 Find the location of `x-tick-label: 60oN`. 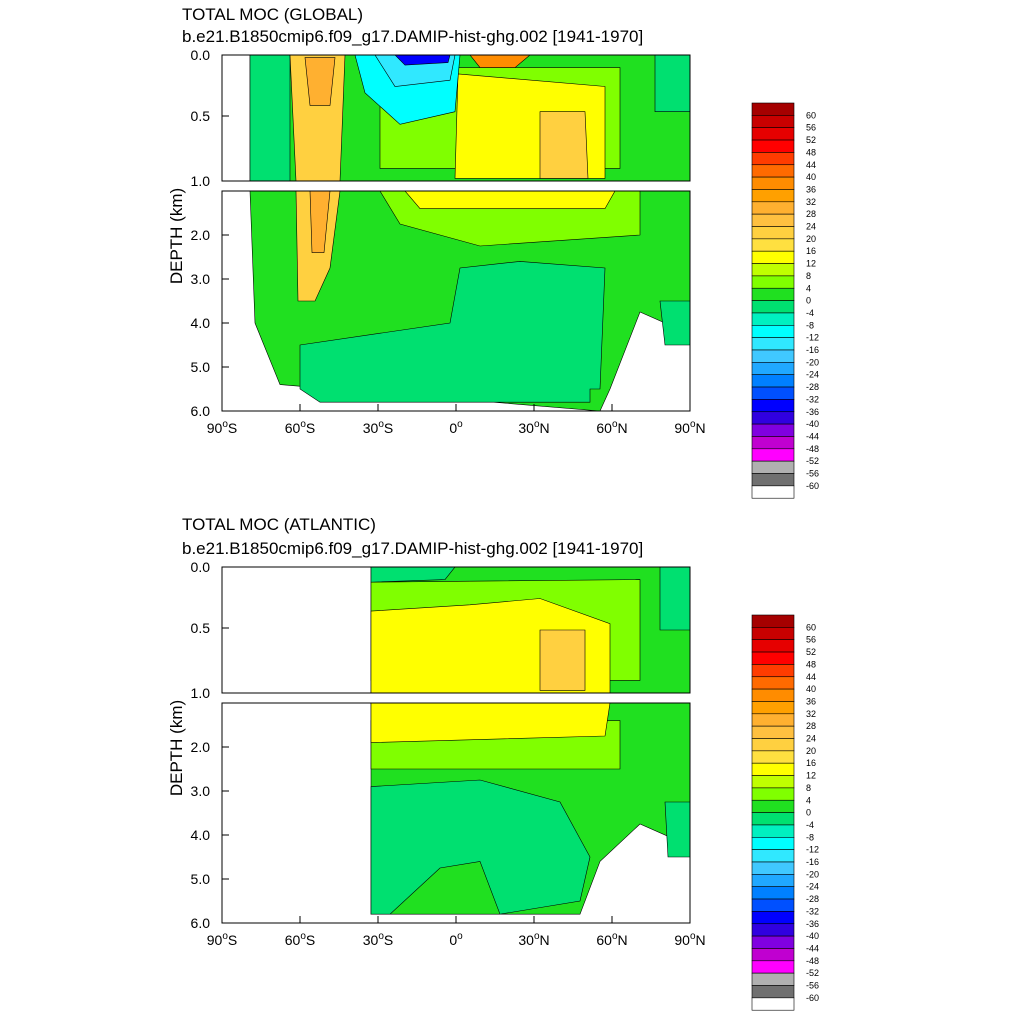

x-tick-label: 60oN is located at coordinates (611, 427).